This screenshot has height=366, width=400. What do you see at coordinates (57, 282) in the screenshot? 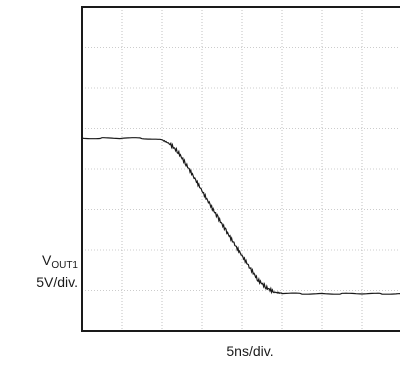
I see `y-label-scale: 5V/div.` at bounding box center [57, 282].